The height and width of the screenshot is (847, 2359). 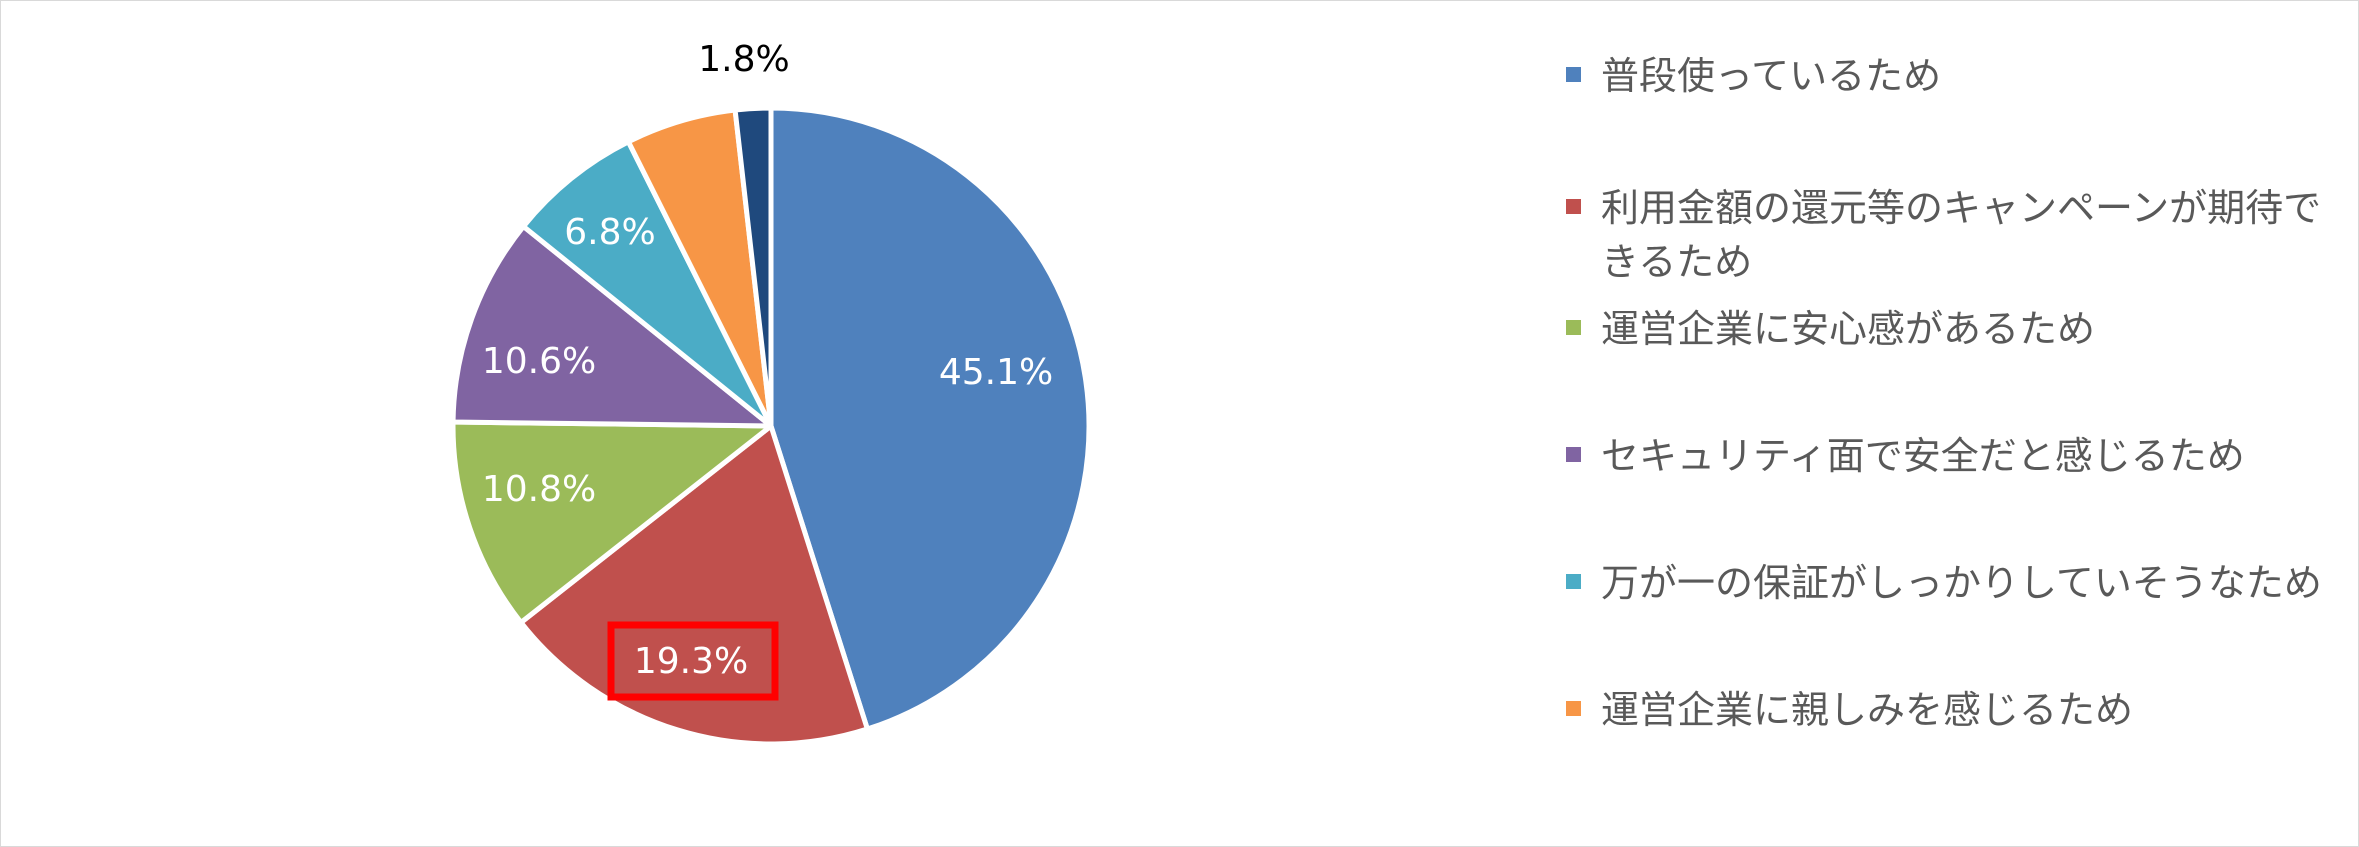 I want to click on data-label: 45.1%, so click(x=996, y=372).